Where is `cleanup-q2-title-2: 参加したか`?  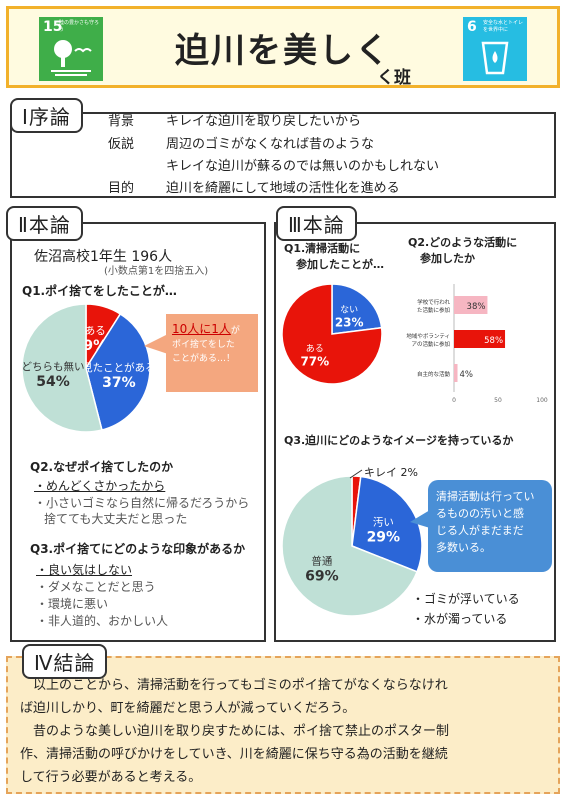 cleanup-q2-title-2: 参加したか is located at coordinates (447, 258).